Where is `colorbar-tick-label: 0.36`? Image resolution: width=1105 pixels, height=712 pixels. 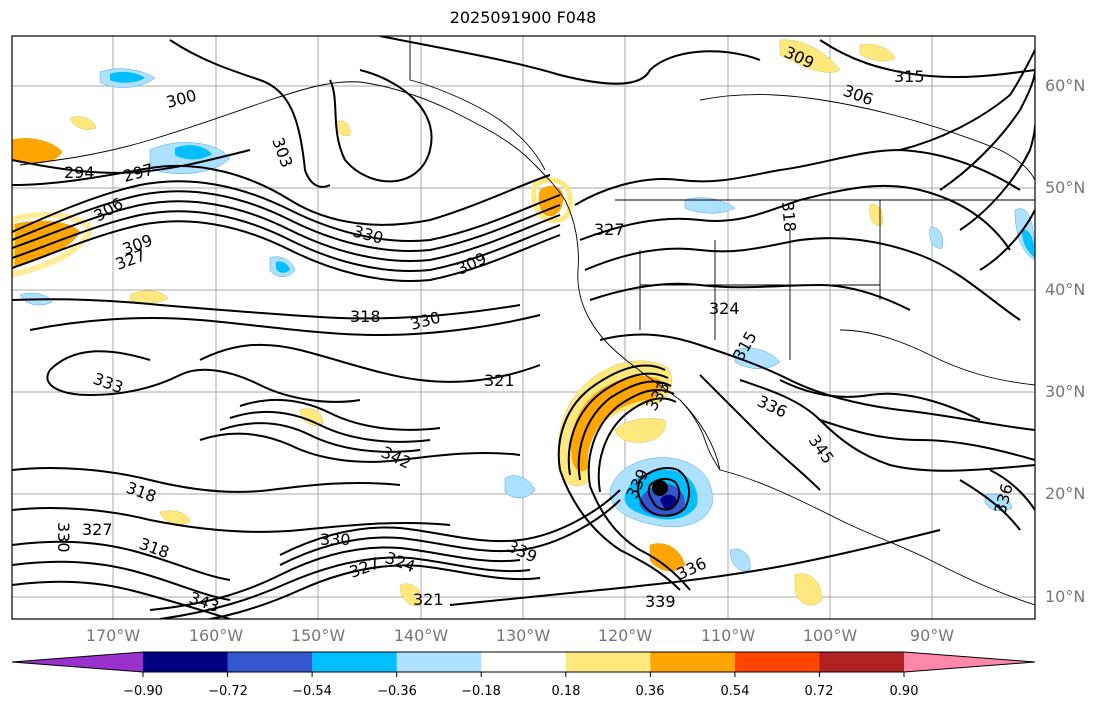 colorbar-tick-label: 0.36 is located at coordinates (650, 691).